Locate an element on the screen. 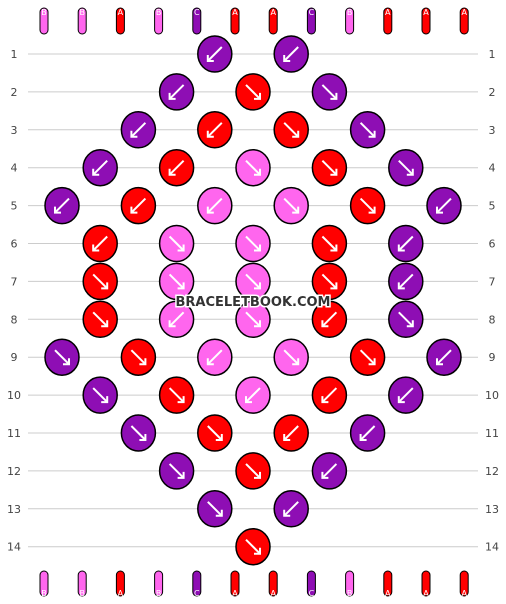  row-number-right: 4 is located at coordinates (492, 168).